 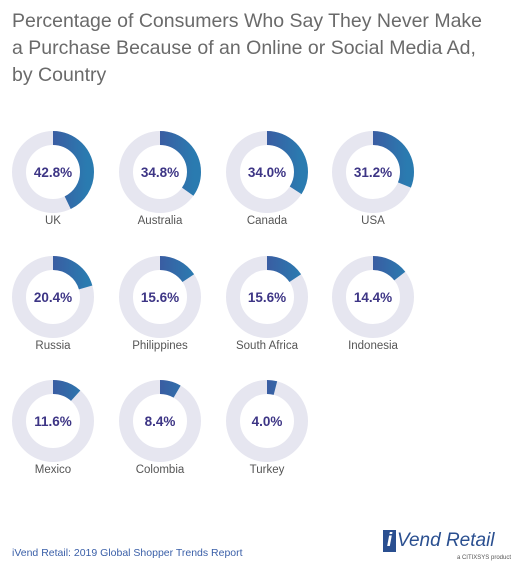 I want to click on value-label: 4.0%, so click(x=267, y=421).